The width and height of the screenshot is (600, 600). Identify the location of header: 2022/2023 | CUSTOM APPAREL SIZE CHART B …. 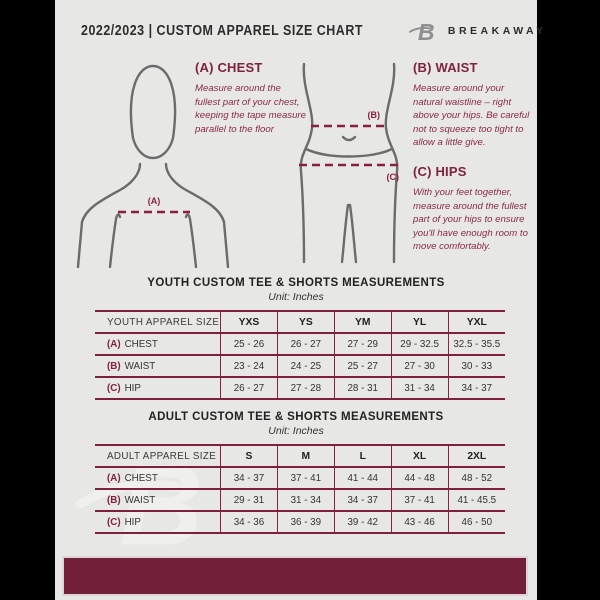
(299, 31).